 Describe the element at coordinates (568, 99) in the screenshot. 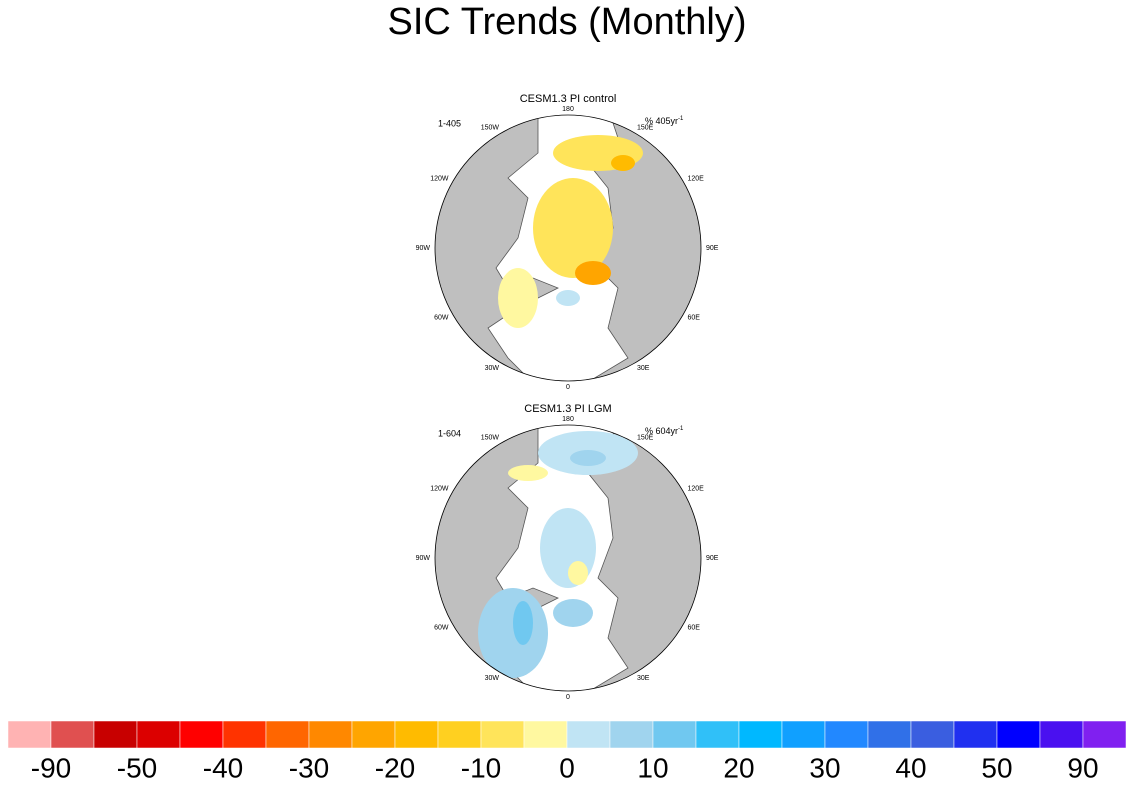

I see `panel-title: CESM1.3 PI control` at that location.